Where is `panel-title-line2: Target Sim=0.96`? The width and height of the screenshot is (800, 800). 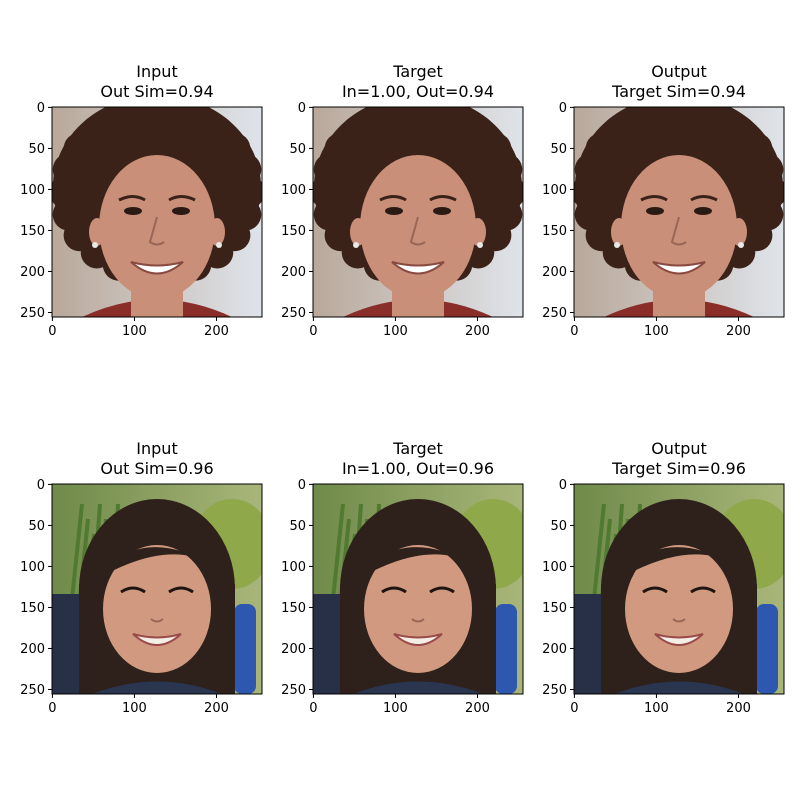 panel-title-line2: Target Sim=0.96 is located at coordinates (678, 468).